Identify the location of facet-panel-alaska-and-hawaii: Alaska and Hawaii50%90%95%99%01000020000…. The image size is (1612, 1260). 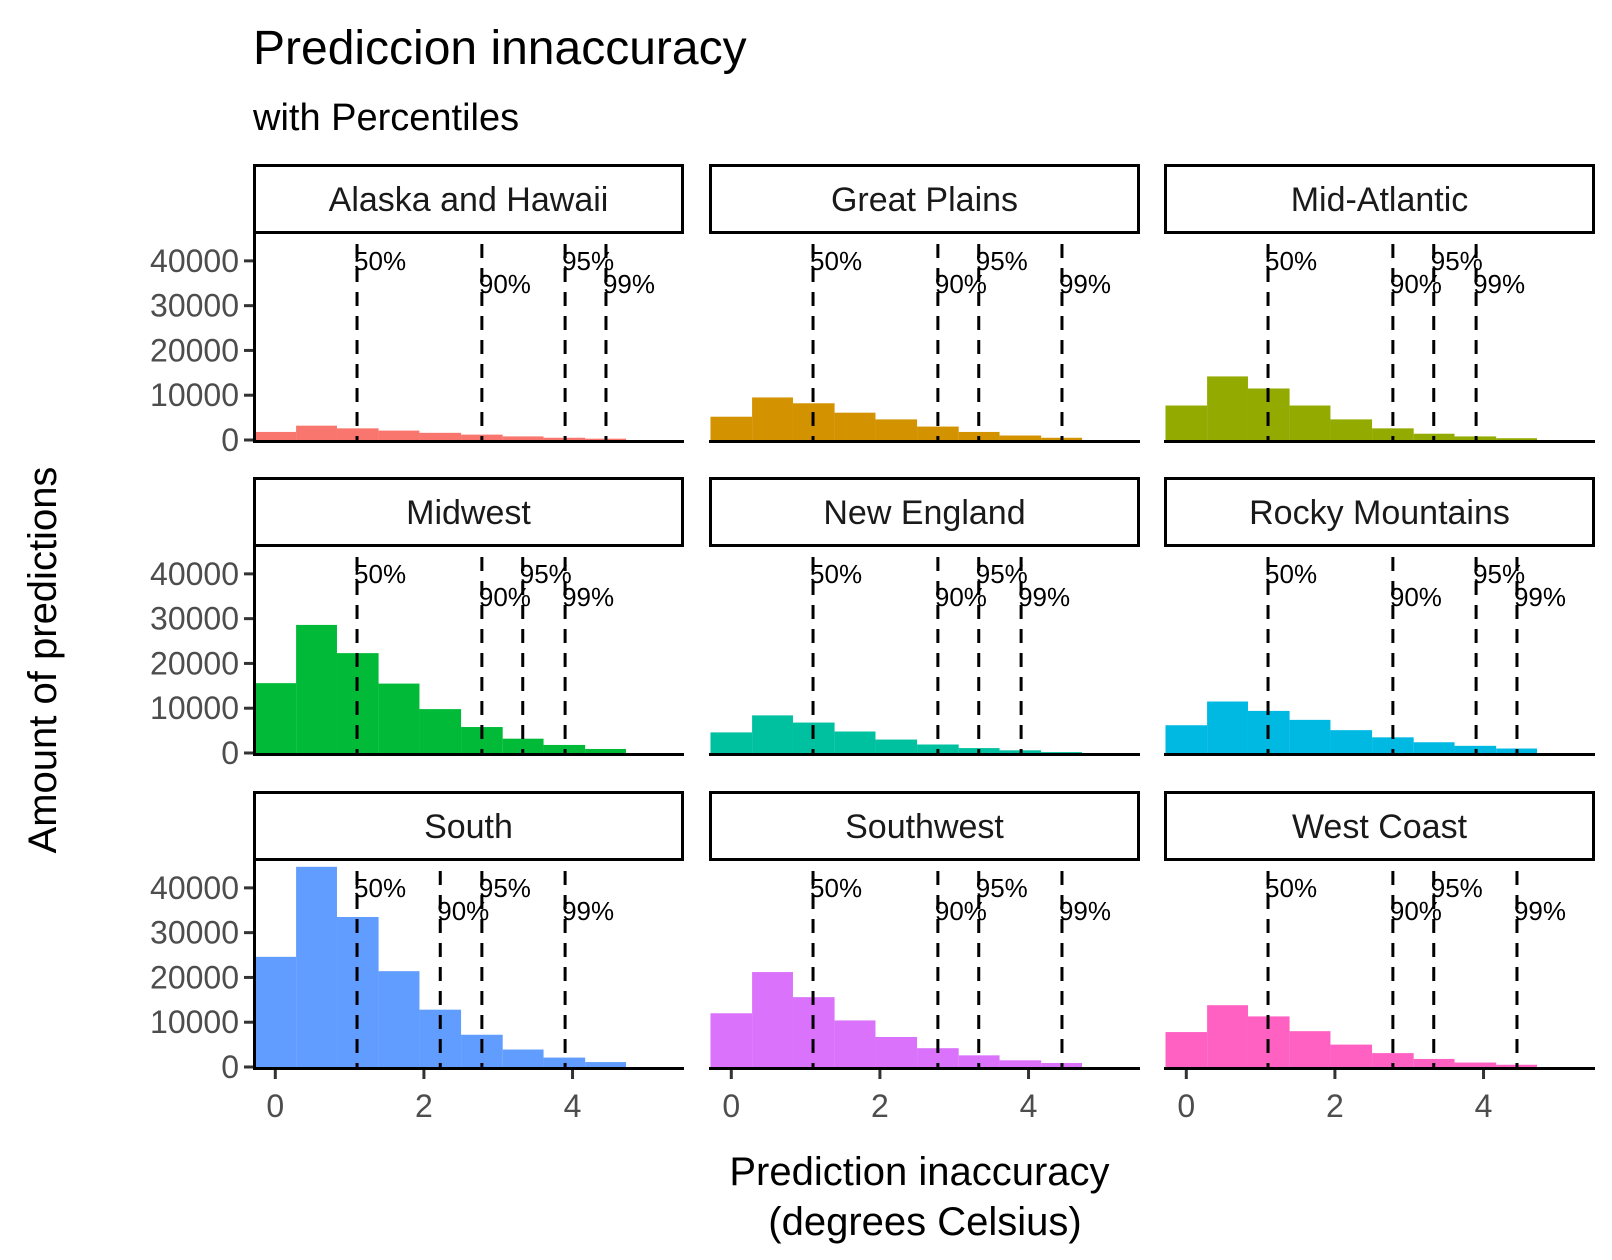
(417, 311).